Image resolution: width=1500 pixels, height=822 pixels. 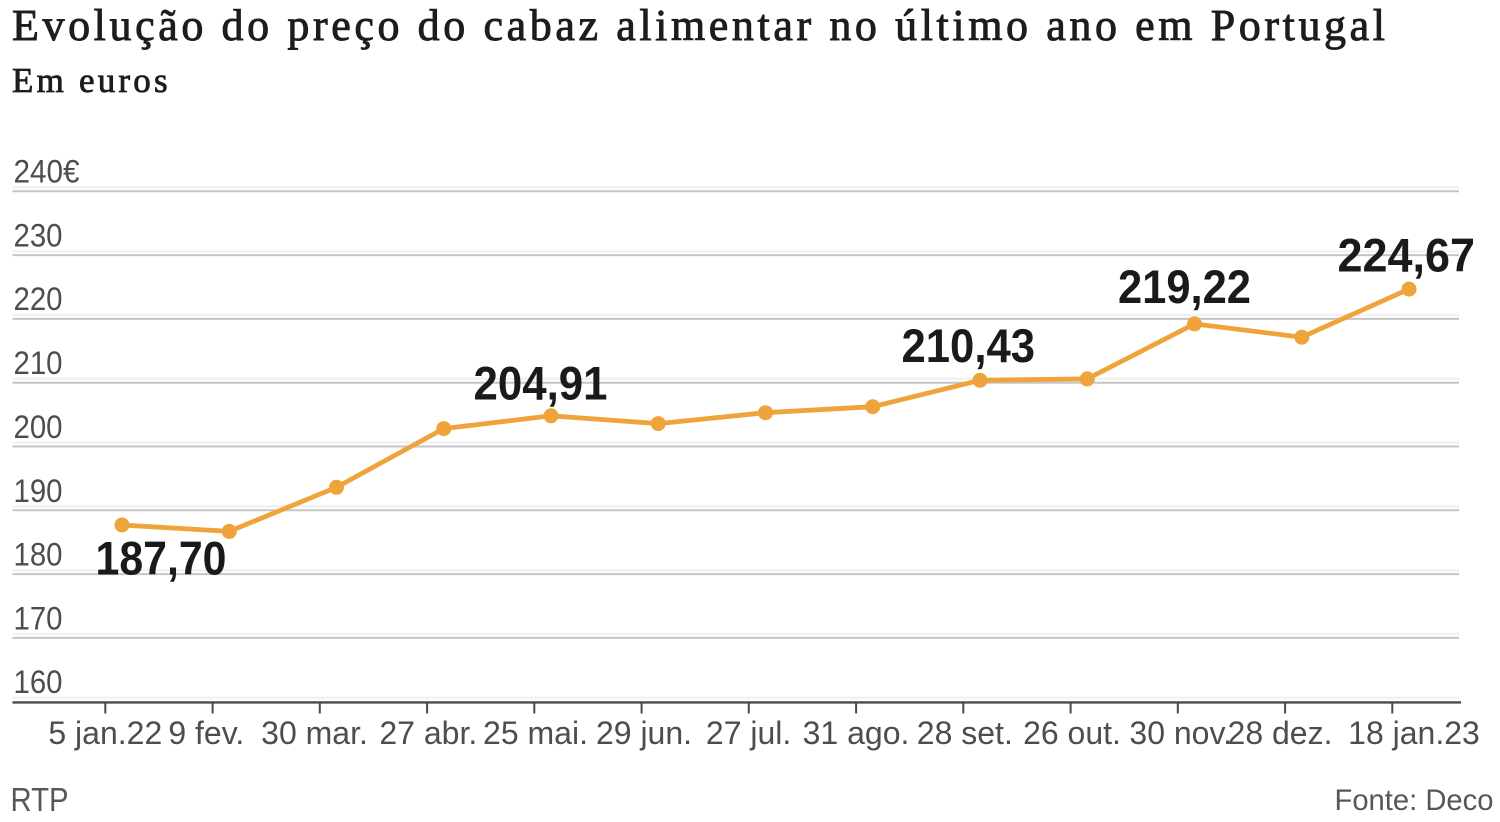 I want to click on svg-text: 210,43, so click(x=969, y=346).